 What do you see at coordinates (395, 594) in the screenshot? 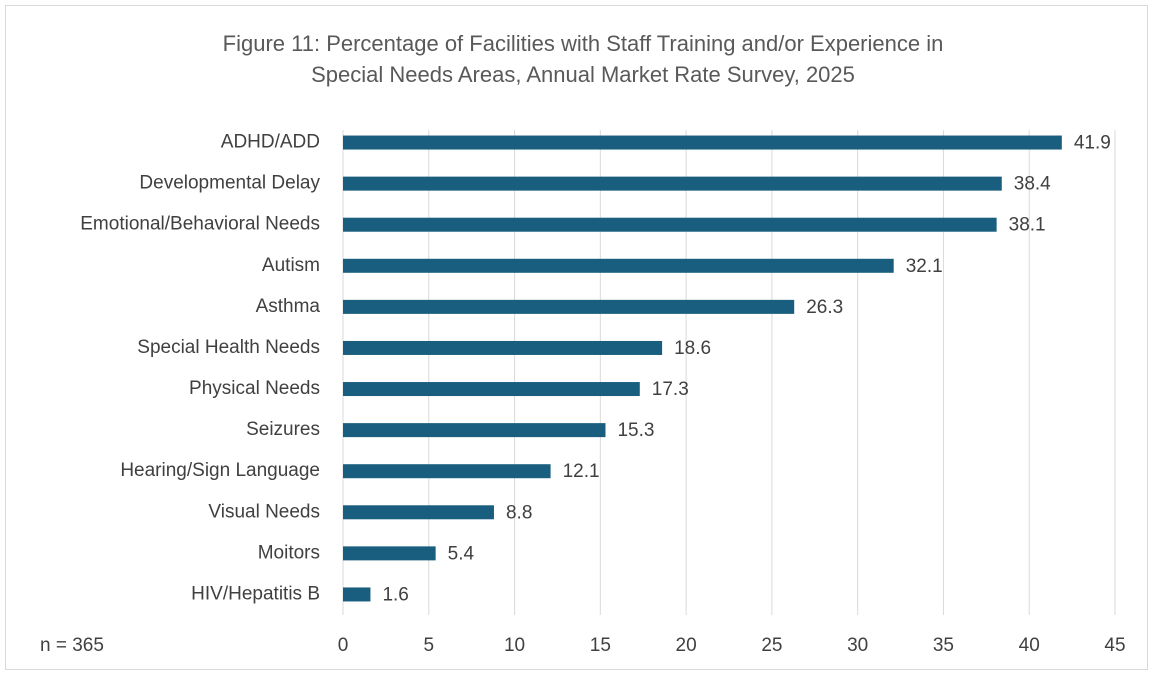
I see `data-label: 1.6` at bounding box center [395, 594].